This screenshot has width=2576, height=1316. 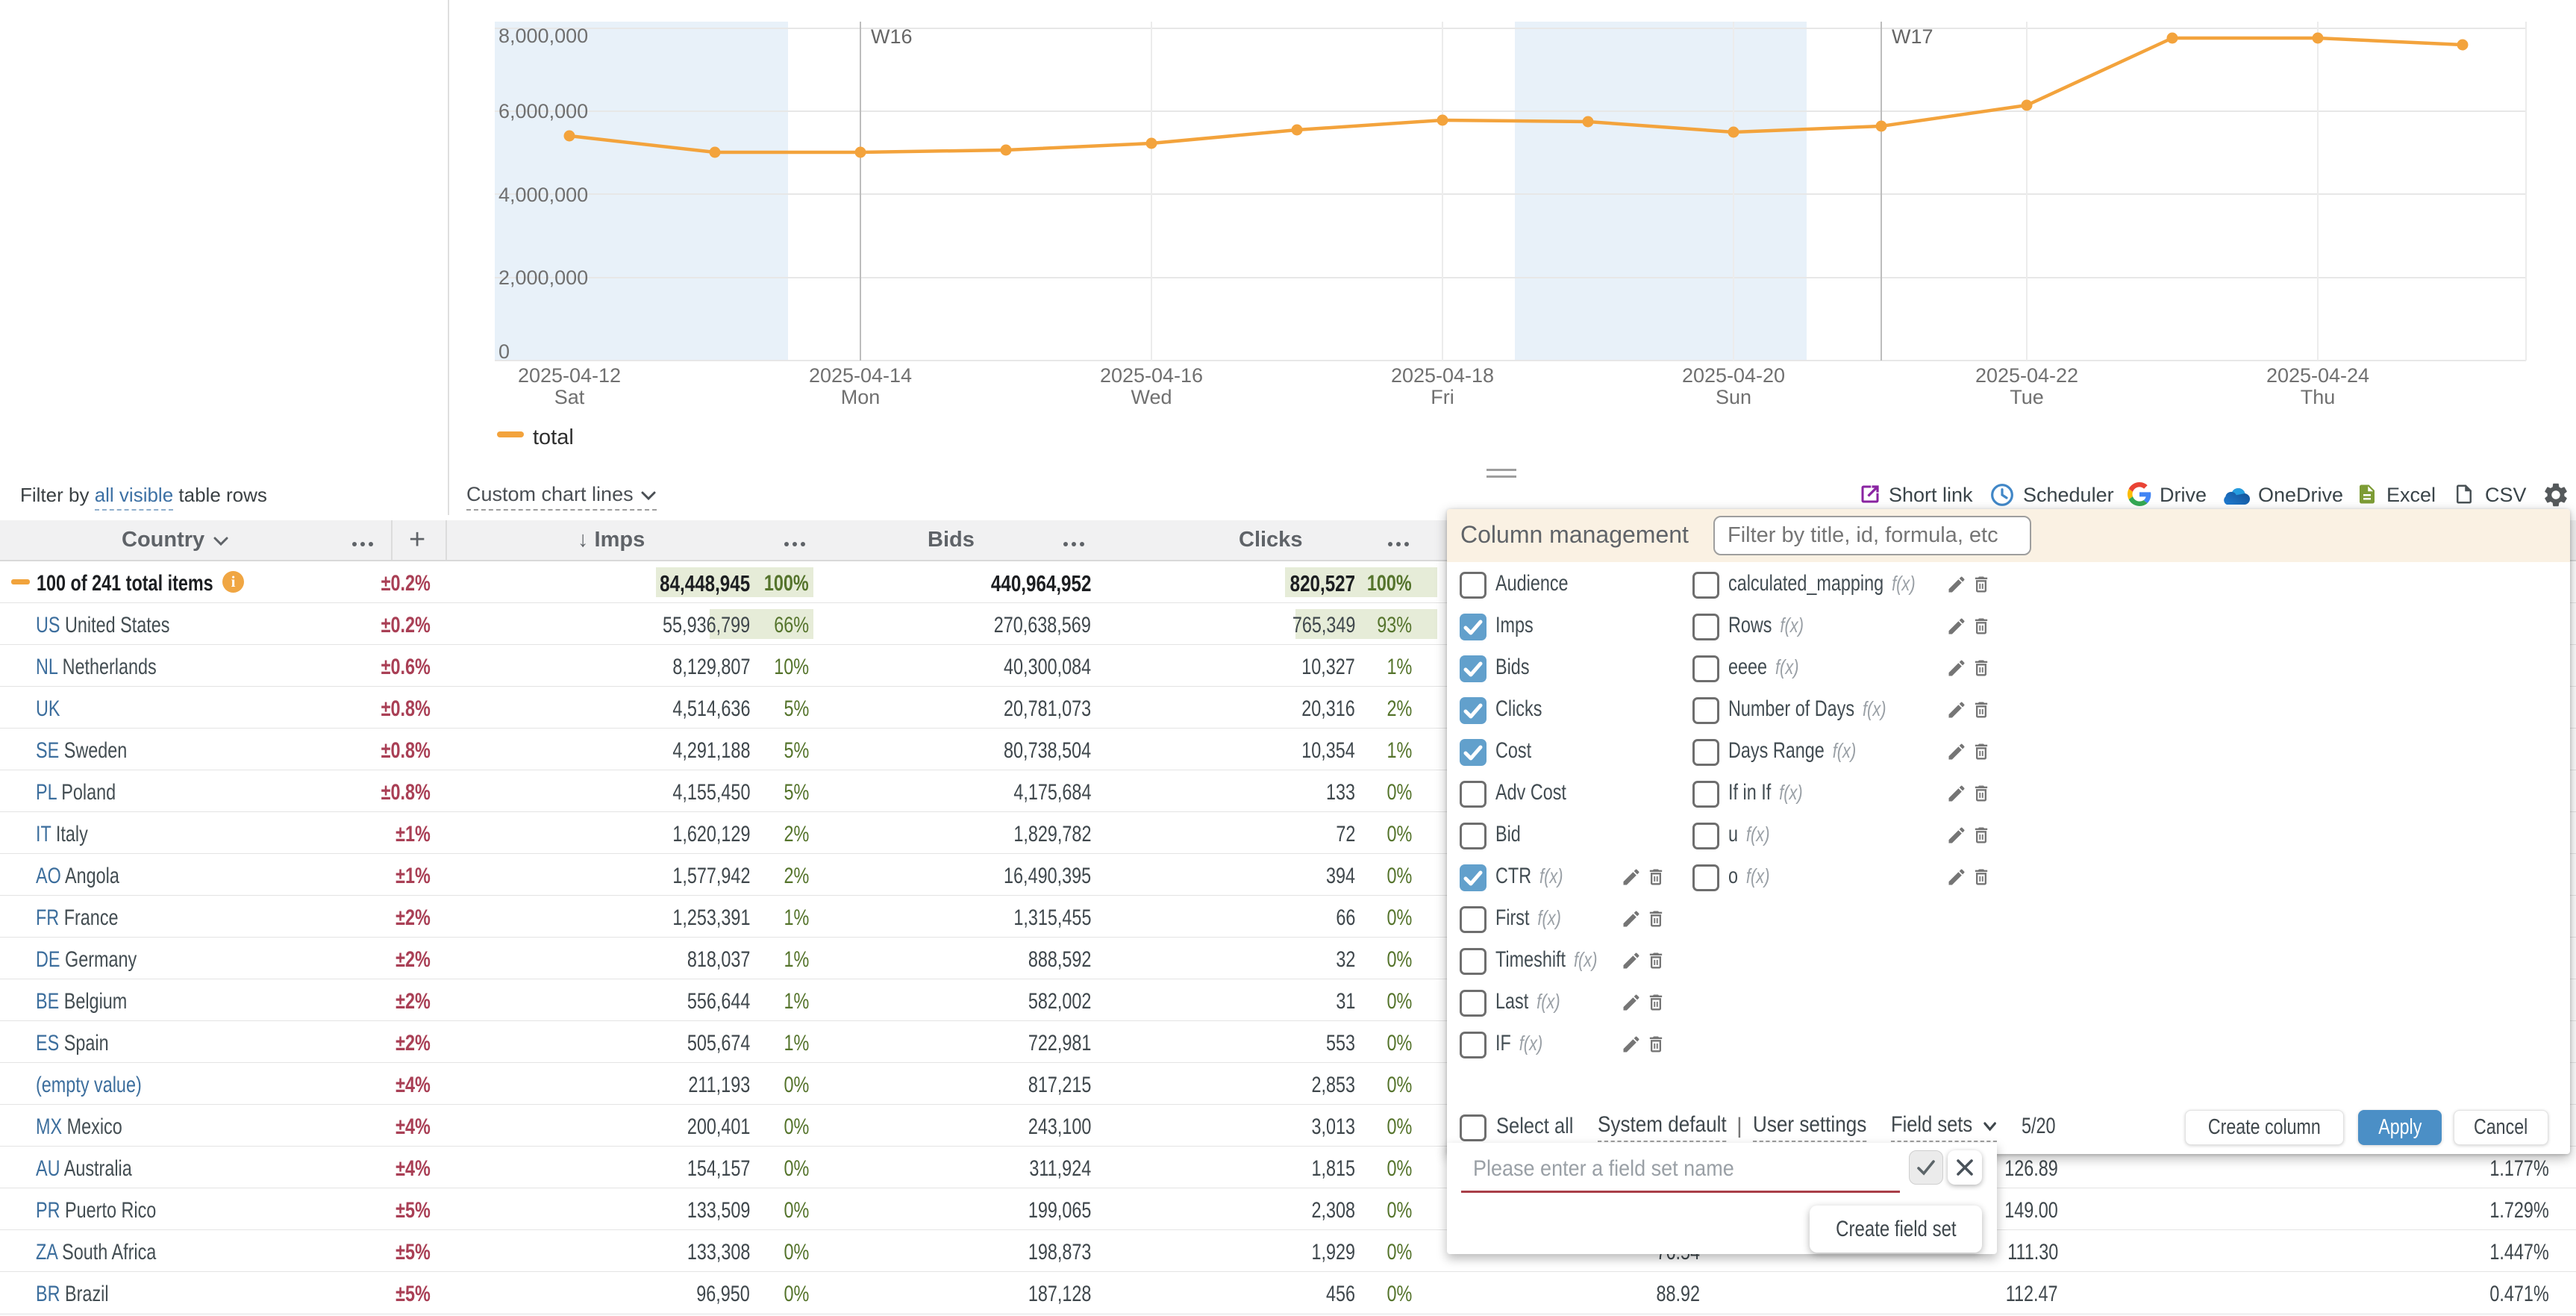 I want to click on svg-text: 2025-04-16, so click(x=1151, y=375).